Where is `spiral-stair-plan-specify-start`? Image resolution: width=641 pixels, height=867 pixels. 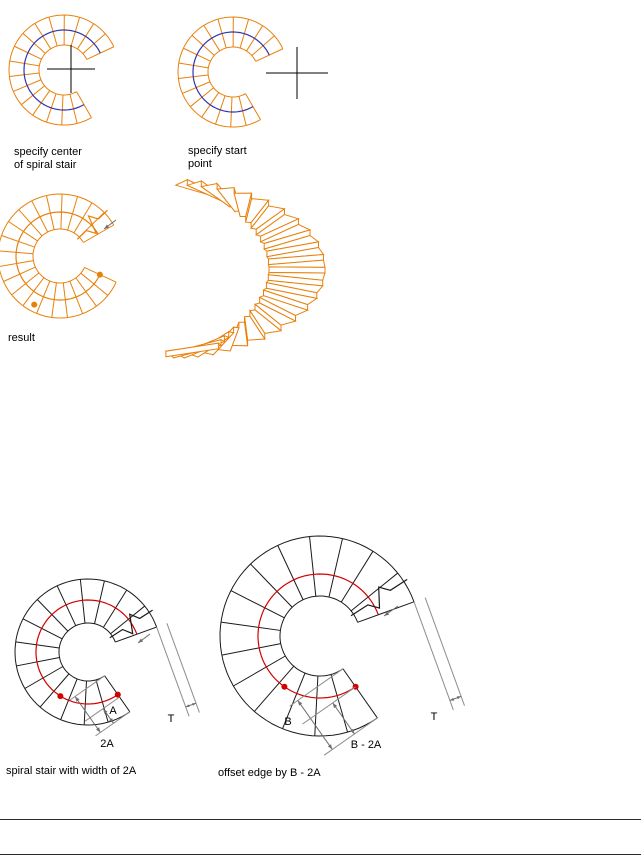
spiral-stair-plan-specify-start is located at coordinates (230, 72).